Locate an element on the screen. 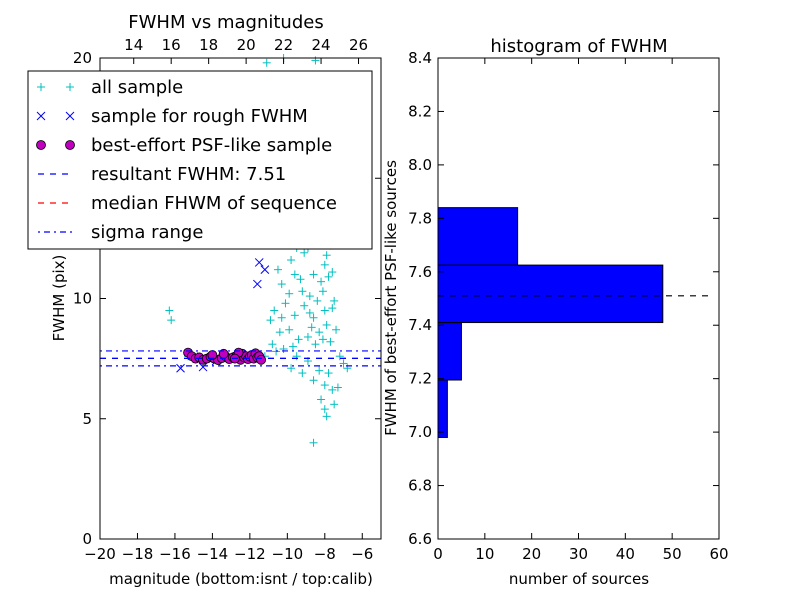 This screenshot has width=800, height=600. y-tick-label: 0 is located at coordinates (87, 539).